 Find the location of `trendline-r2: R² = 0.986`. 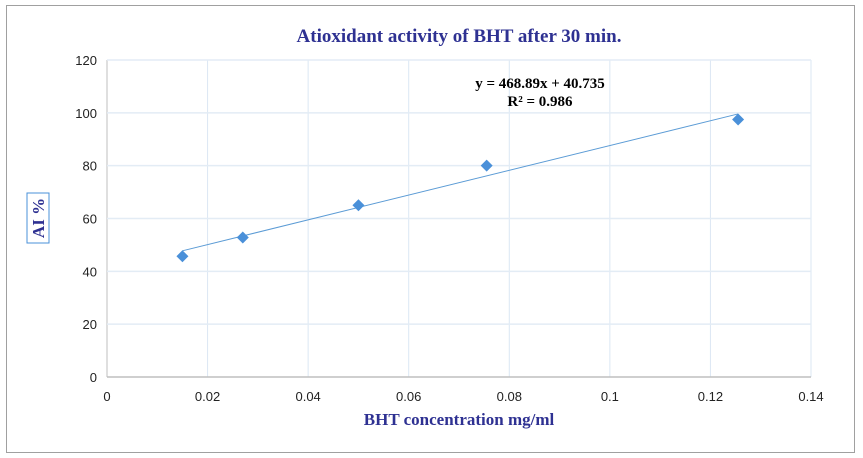

trendline-r2: R² = 0.986 is located at coordinates (540, 102).